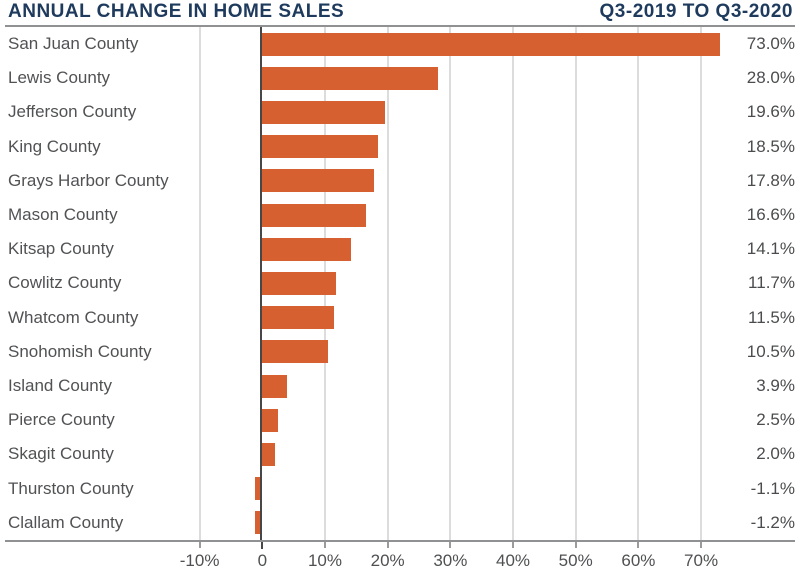 This screenshot has width=800, height=582. I want to click on x-tick-label: 60%, so click(638, 560).